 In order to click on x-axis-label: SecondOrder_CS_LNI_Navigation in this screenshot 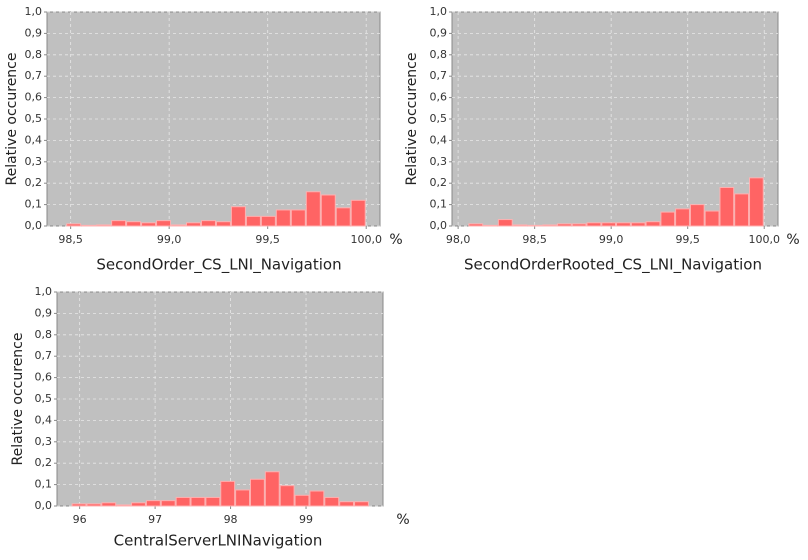, I will do `click(218, 265)`.